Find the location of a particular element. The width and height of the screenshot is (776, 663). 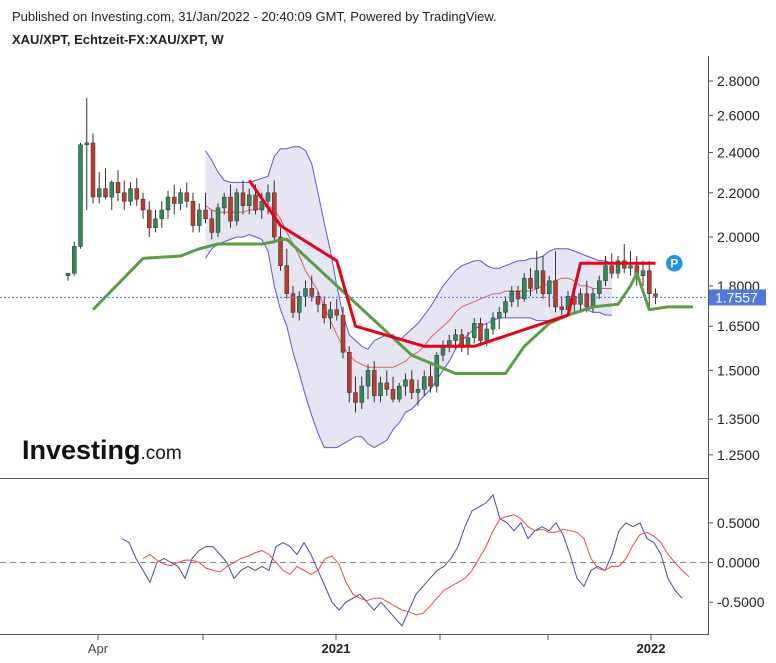

red-trend-line is located at coordinates (452, 263).